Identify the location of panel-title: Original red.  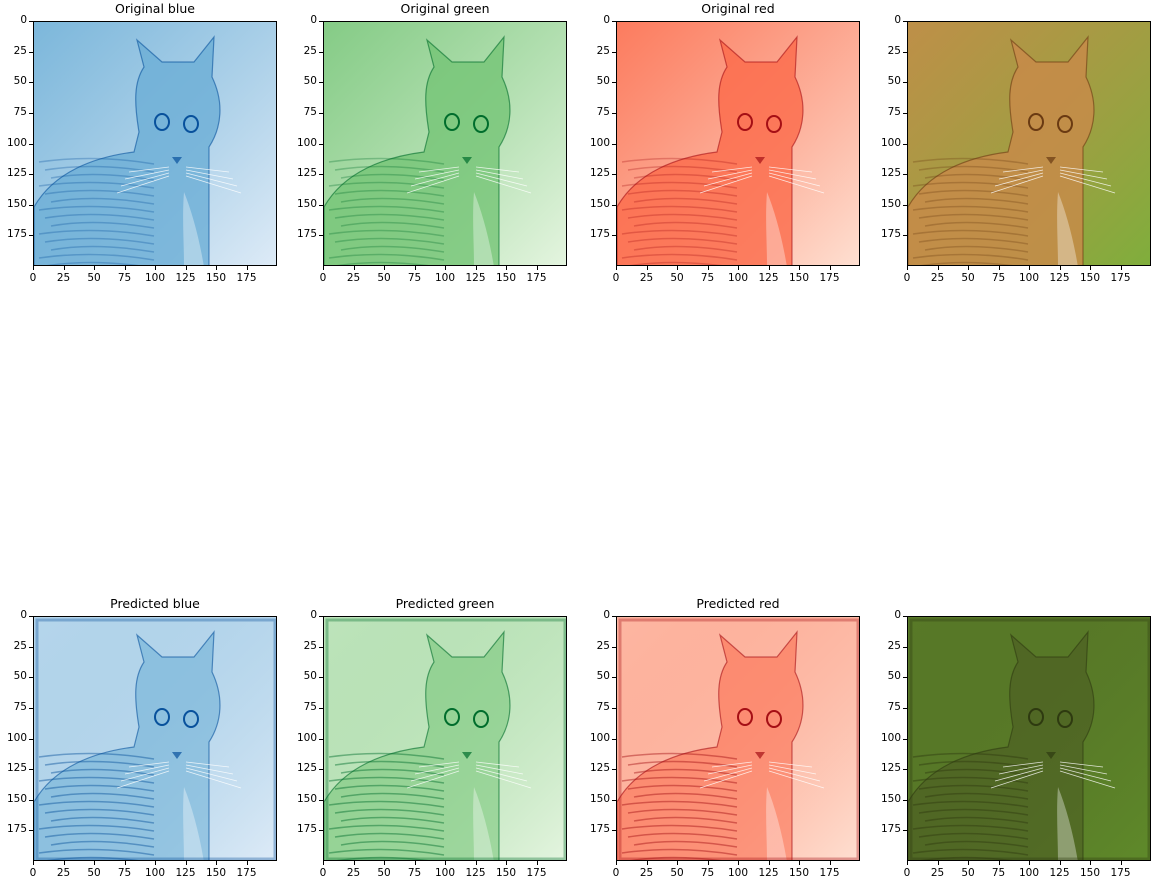
(738, 8).